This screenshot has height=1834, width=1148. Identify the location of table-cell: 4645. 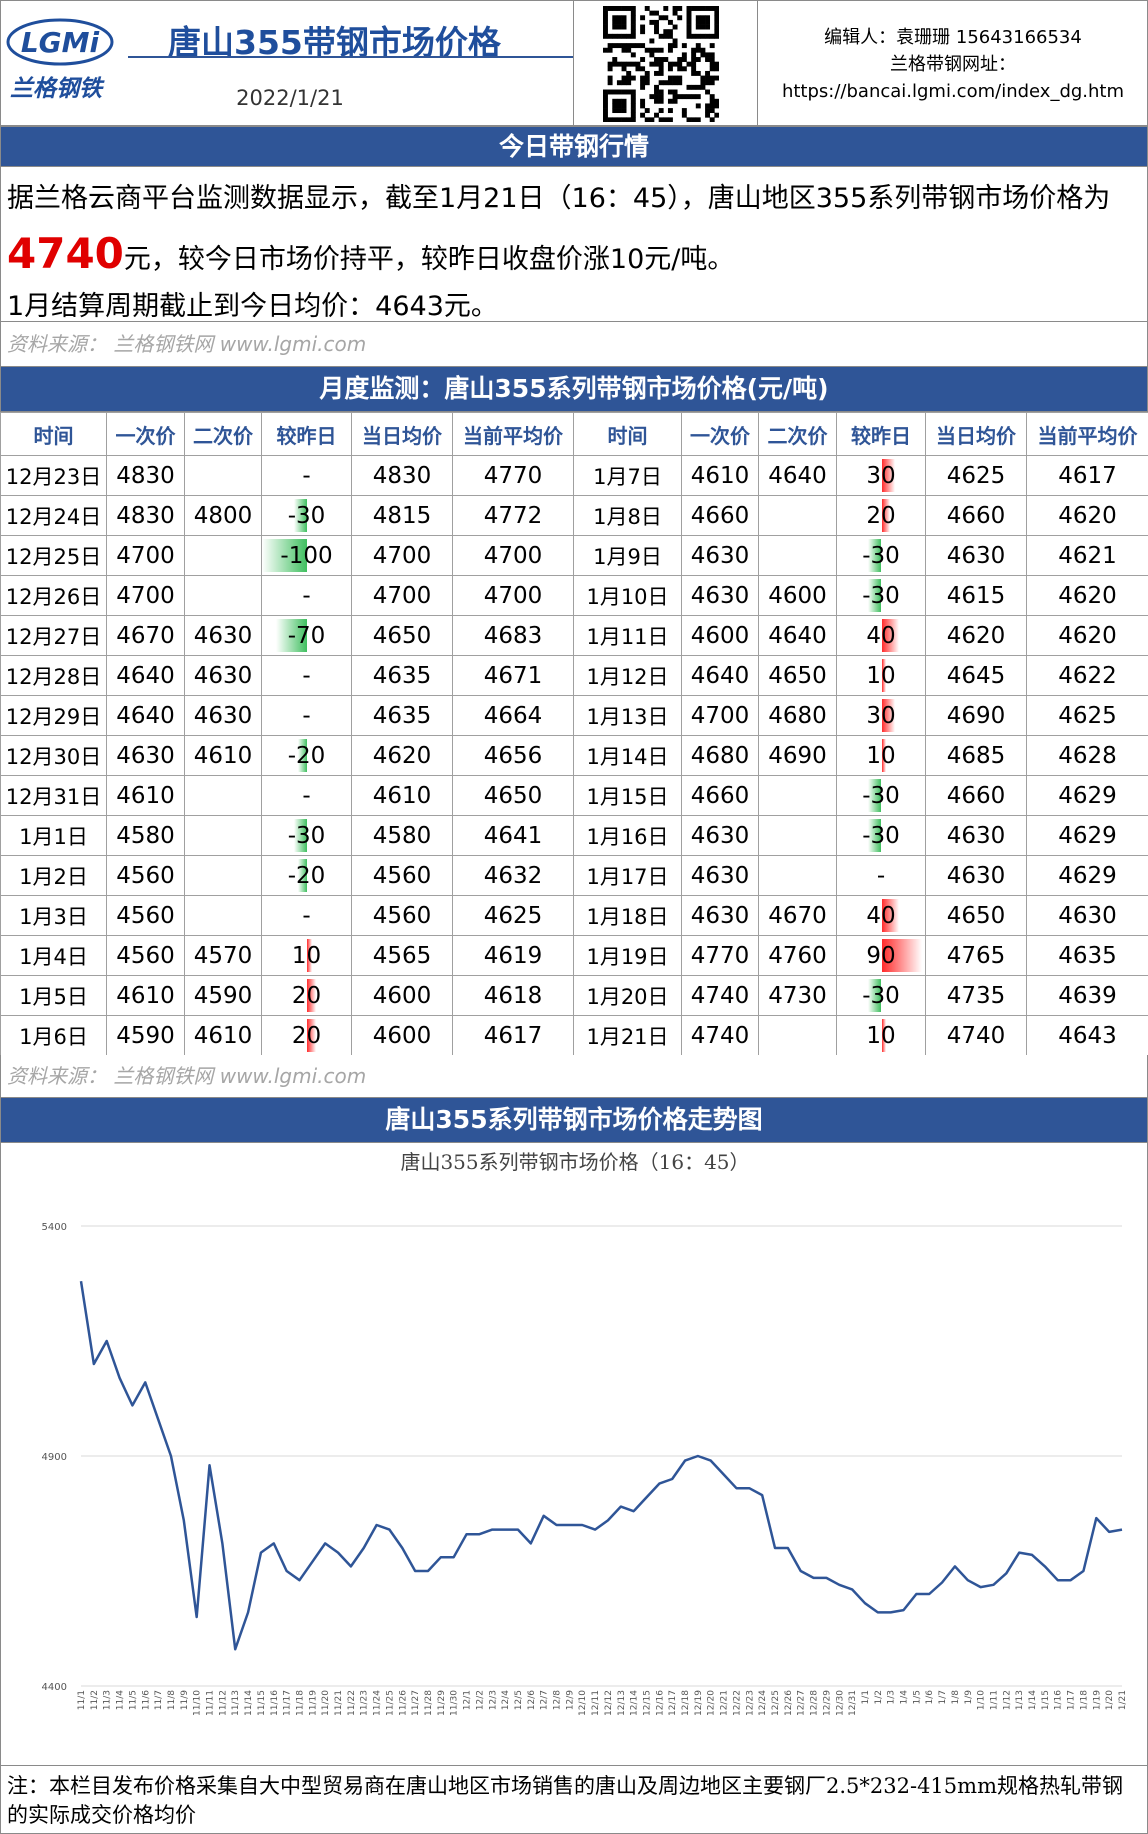
(976, 675).